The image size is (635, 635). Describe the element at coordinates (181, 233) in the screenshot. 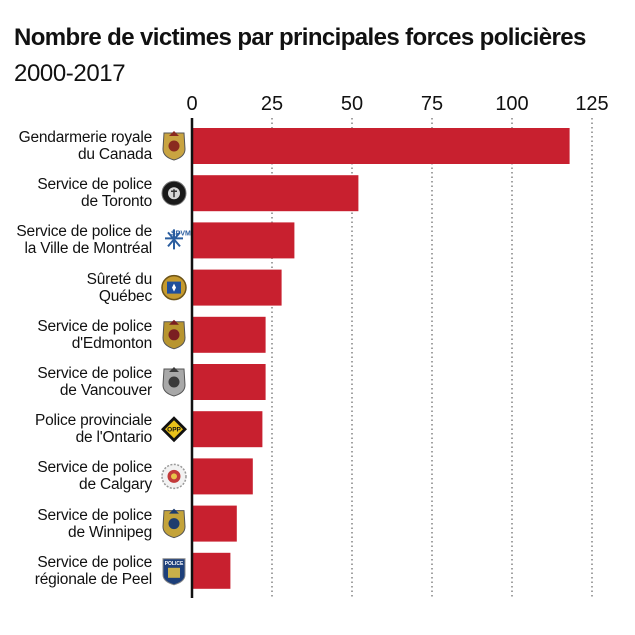

I see `spvm-logo-text: SPVM` at that location.